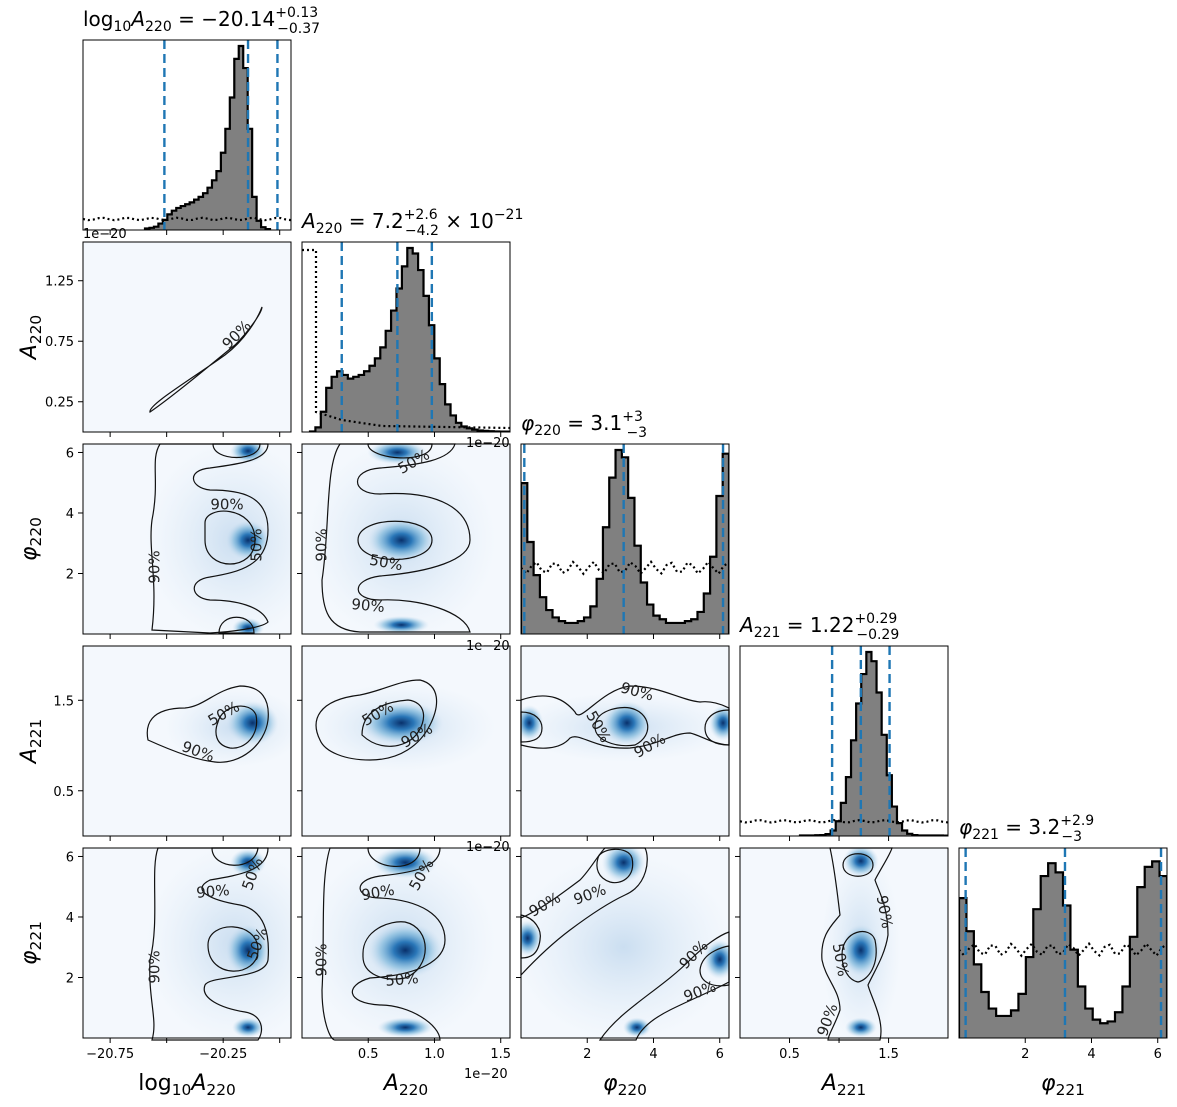 The image size is (1177, 1107). What do you see at coordinates (1026, 829) in the screenshot?
I see `panel-title: φ221 = 3.2+2.9 −3` at bounding box center [1026, 829].